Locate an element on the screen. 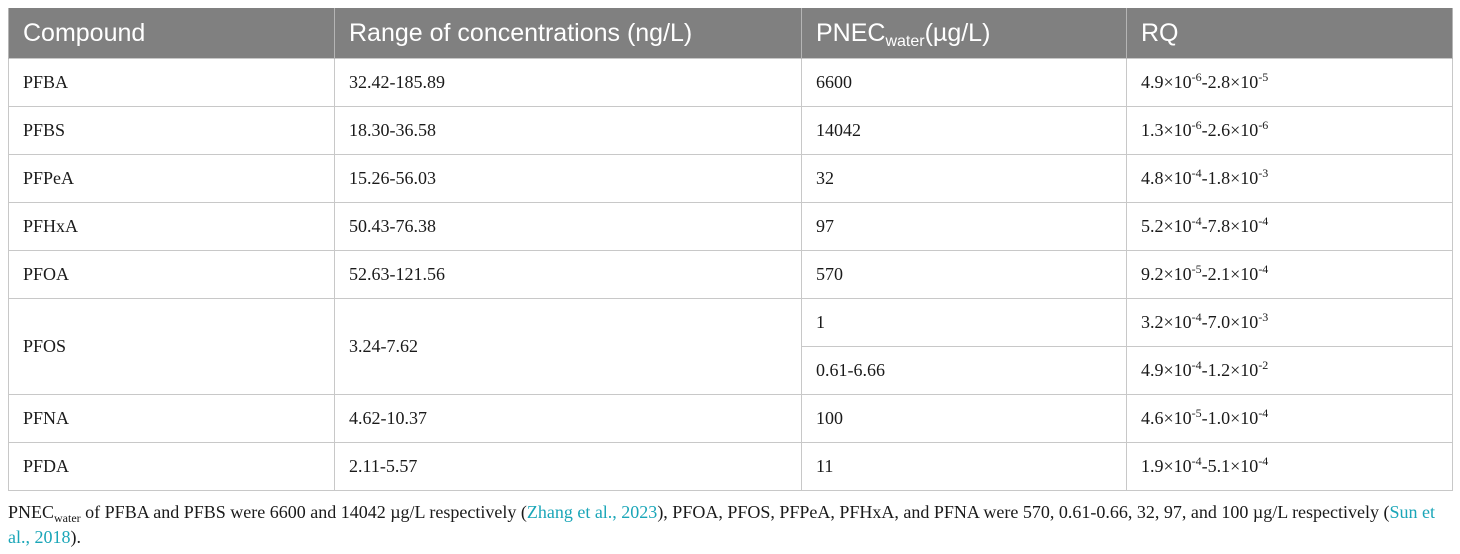 Image resolution: width=1460 pixels, height=554 pixels. table-row: PFBA 32.42-185.89 6600 4.9×10-6-2.8×10-5 is located at coordinates (730, 82).